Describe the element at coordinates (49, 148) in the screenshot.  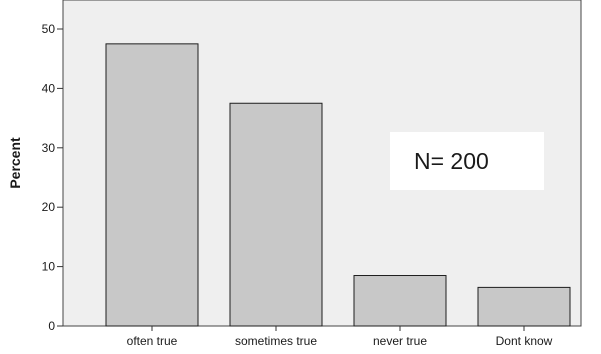
I see `y-tick-label: 30` at that location.